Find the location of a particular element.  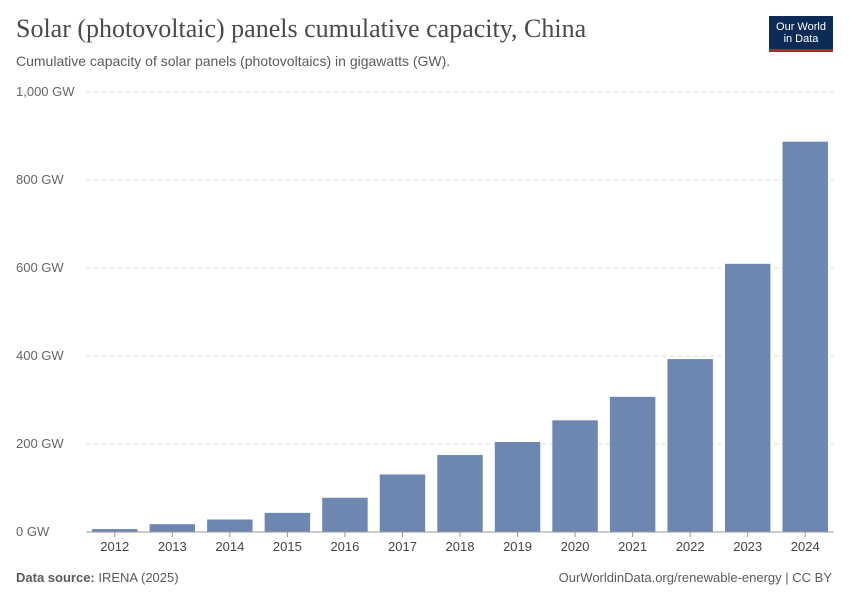

bar-2020 is located at coordinates (575, 476).